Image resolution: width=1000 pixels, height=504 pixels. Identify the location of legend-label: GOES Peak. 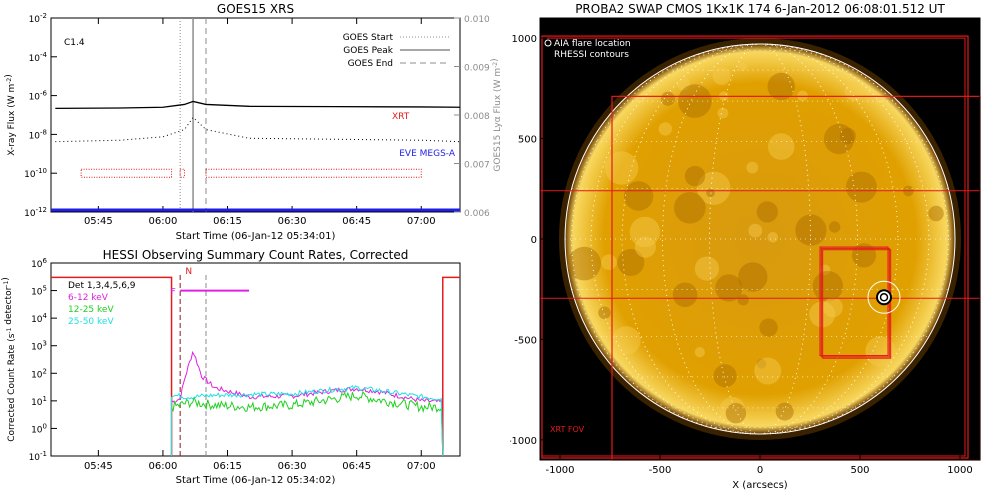
(368, 51).